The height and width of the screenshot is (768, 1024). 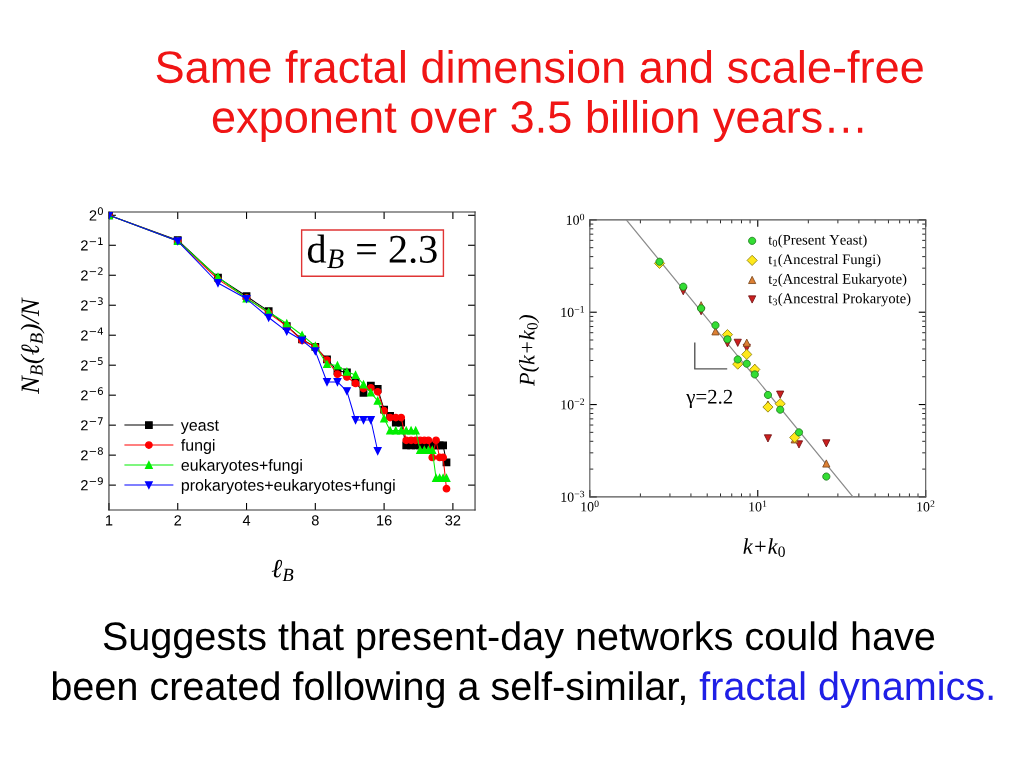 What do you see at coordinates (519, 640) in the screenshot?
I see `text: Suggests that present-day networks could have` at bounding box center [519, 640].